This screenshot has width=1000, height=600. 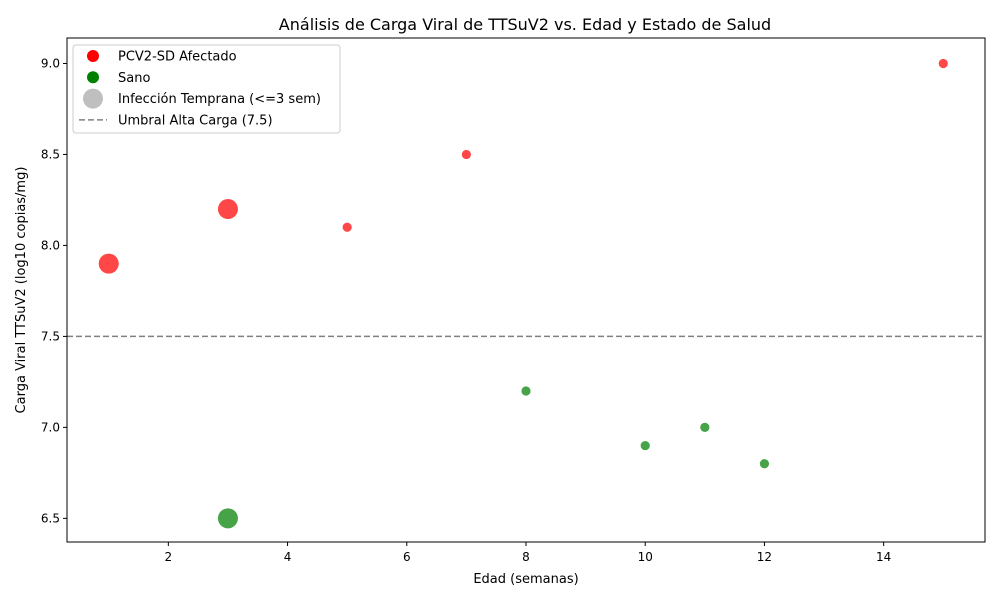 What do you see at coordinates (195, 120) in the screenshot?
I see `legend-label: Umbral Alta Carga (7.5)` at bounding box center [195, 120].